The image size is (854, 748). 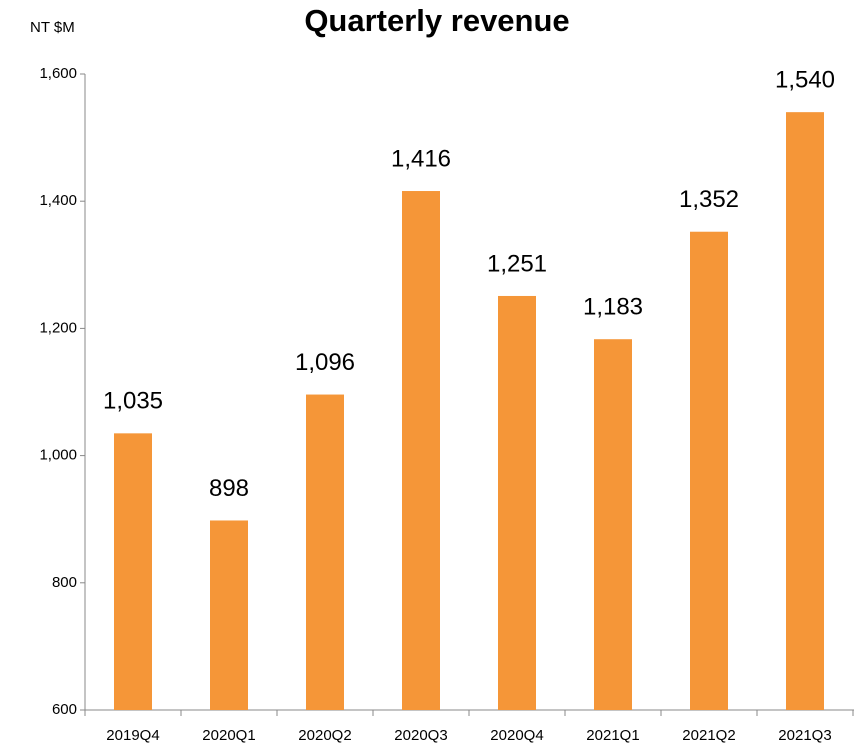 What do you see at coordinates (613, 307) in the screenshot?
I see `data-label: 1,183` at bounding box center [613, 307].